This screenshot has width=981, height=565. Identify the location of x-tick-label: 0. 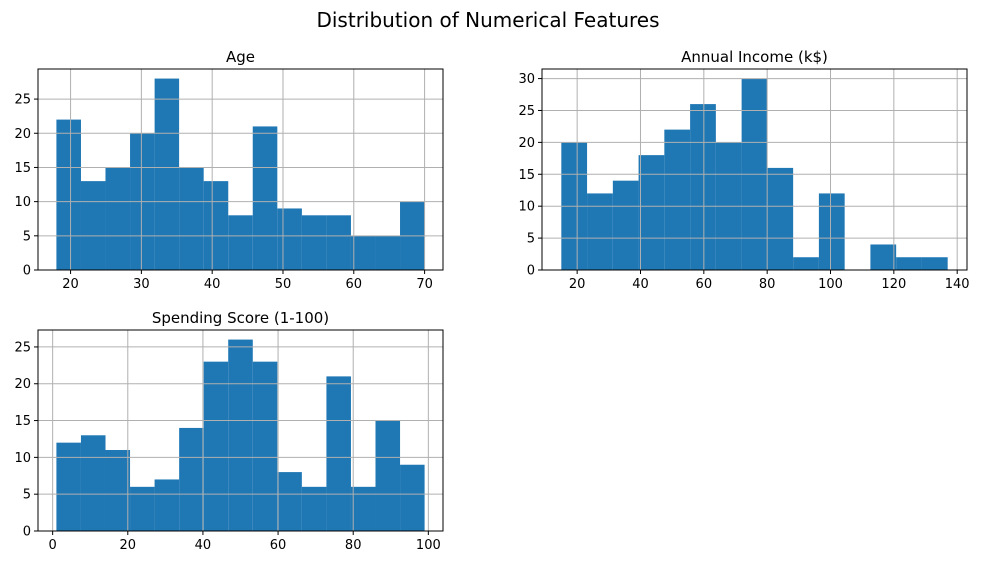
(53, 545).